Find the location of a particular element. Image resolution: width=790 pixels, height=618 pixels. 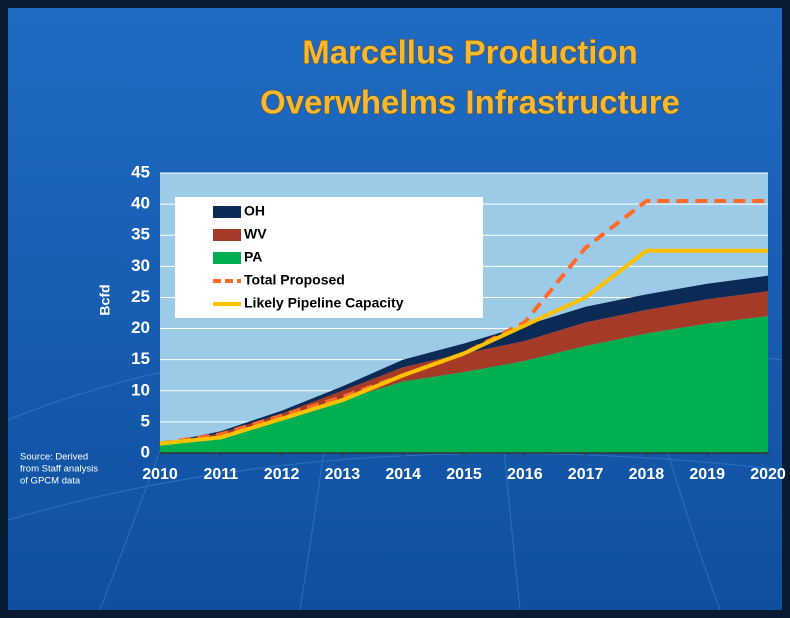

y-tick-label: 45 is located at coordinates (140, 171).